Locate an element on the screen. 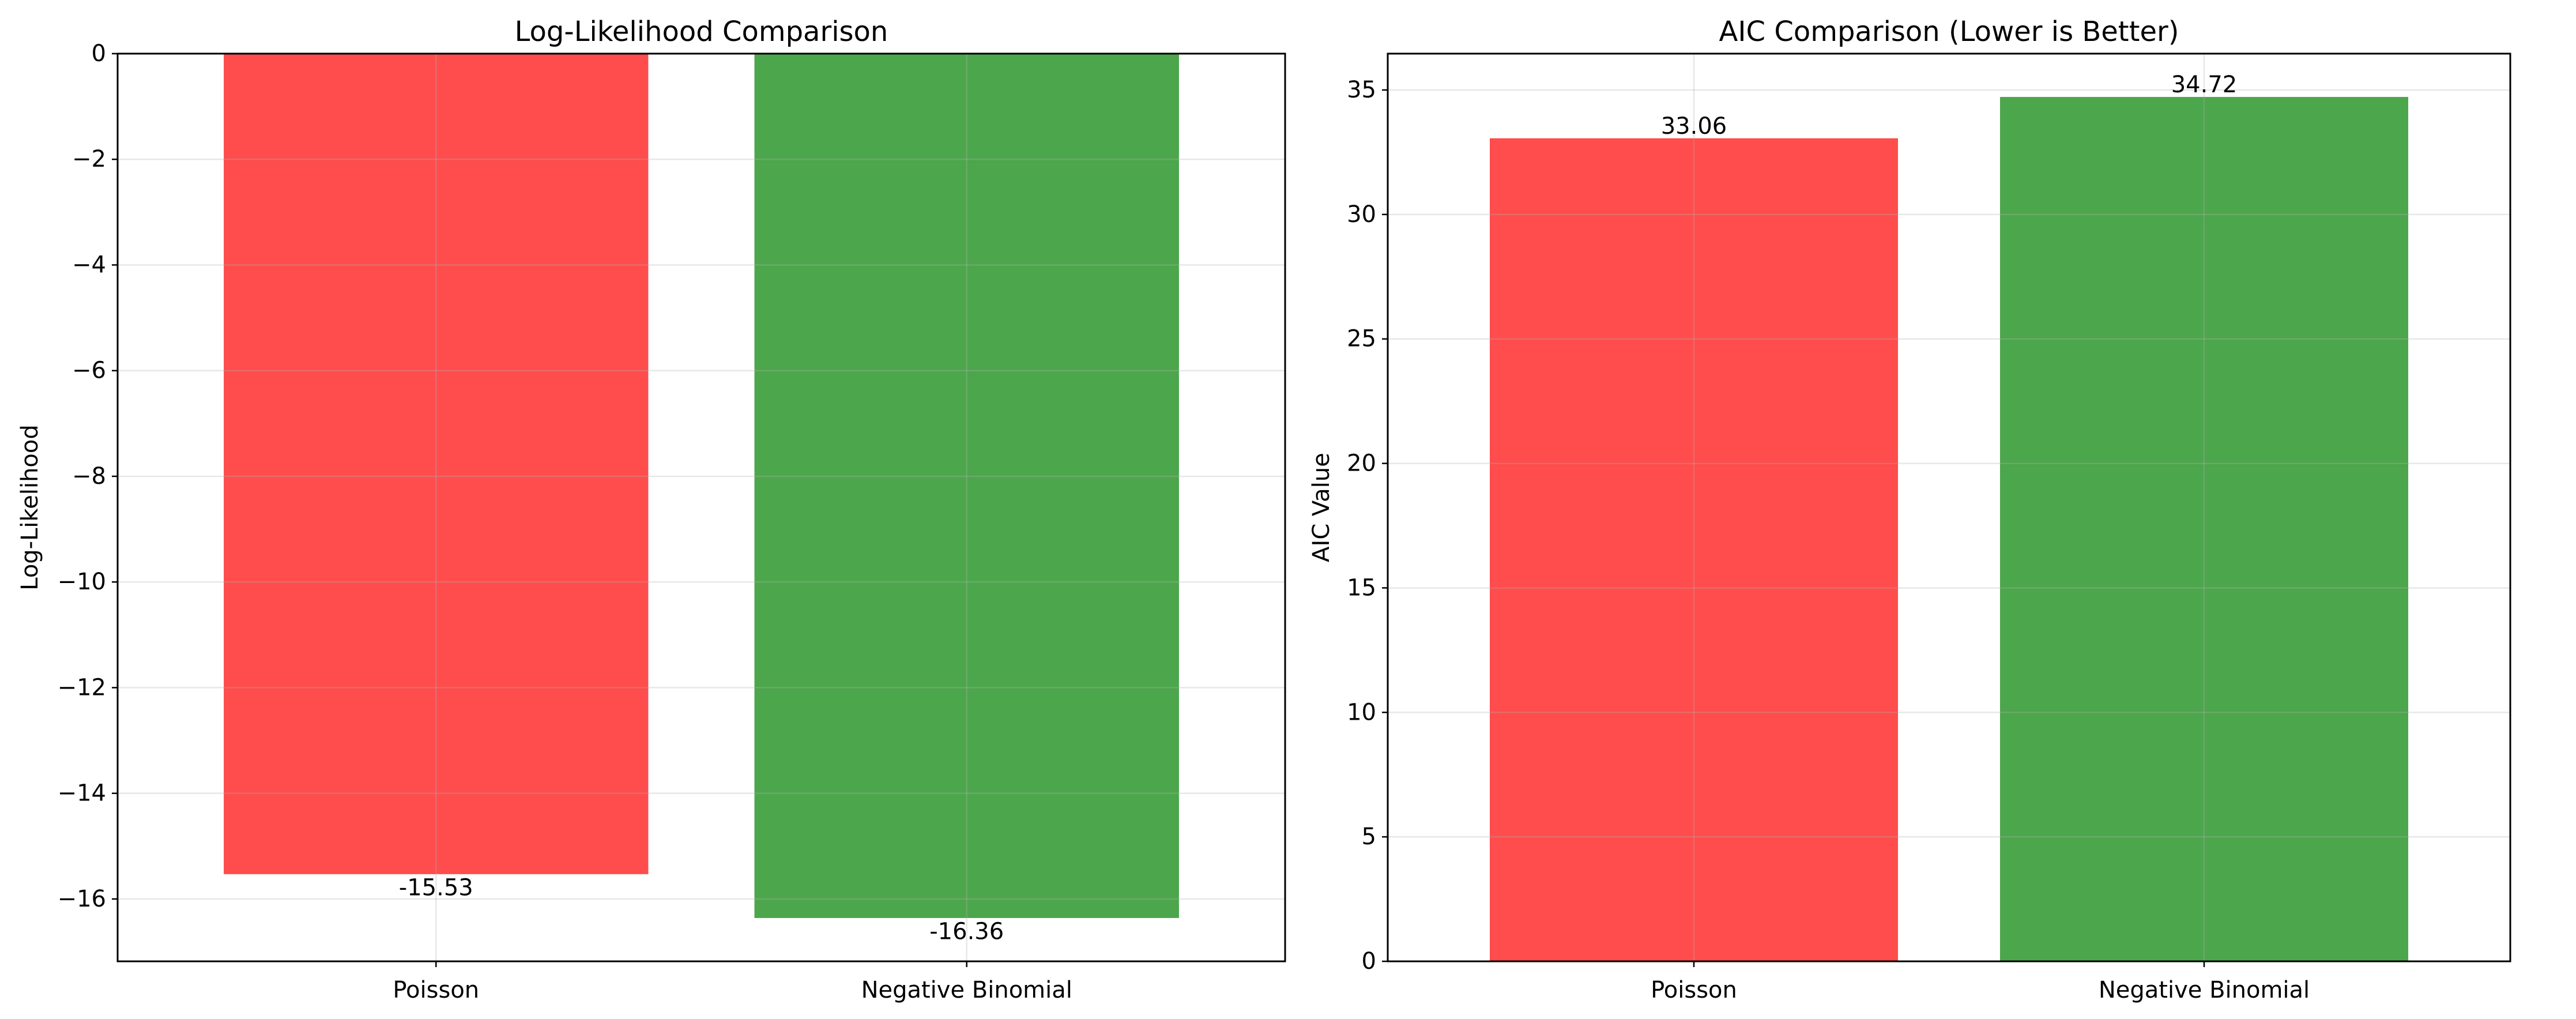 The height and width of the screenshot is (1019, 2576). y-tick-label: −10 is located at coordinates (82, 582).